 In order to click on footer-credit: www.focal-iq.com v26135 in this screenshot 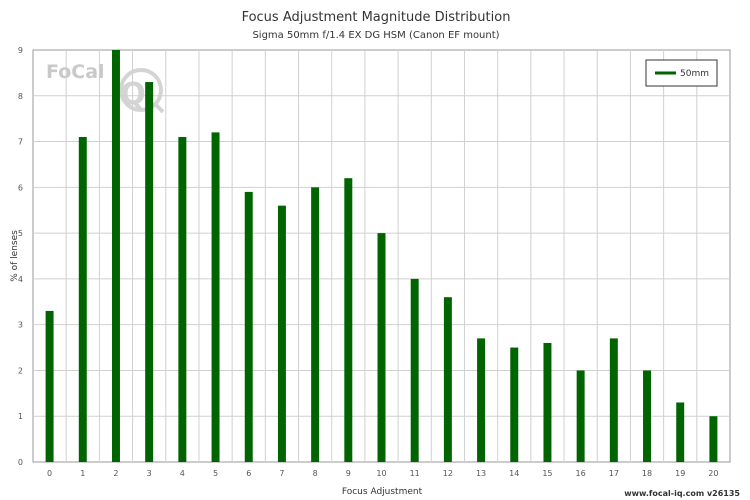, I will do `click(682, 493)`.